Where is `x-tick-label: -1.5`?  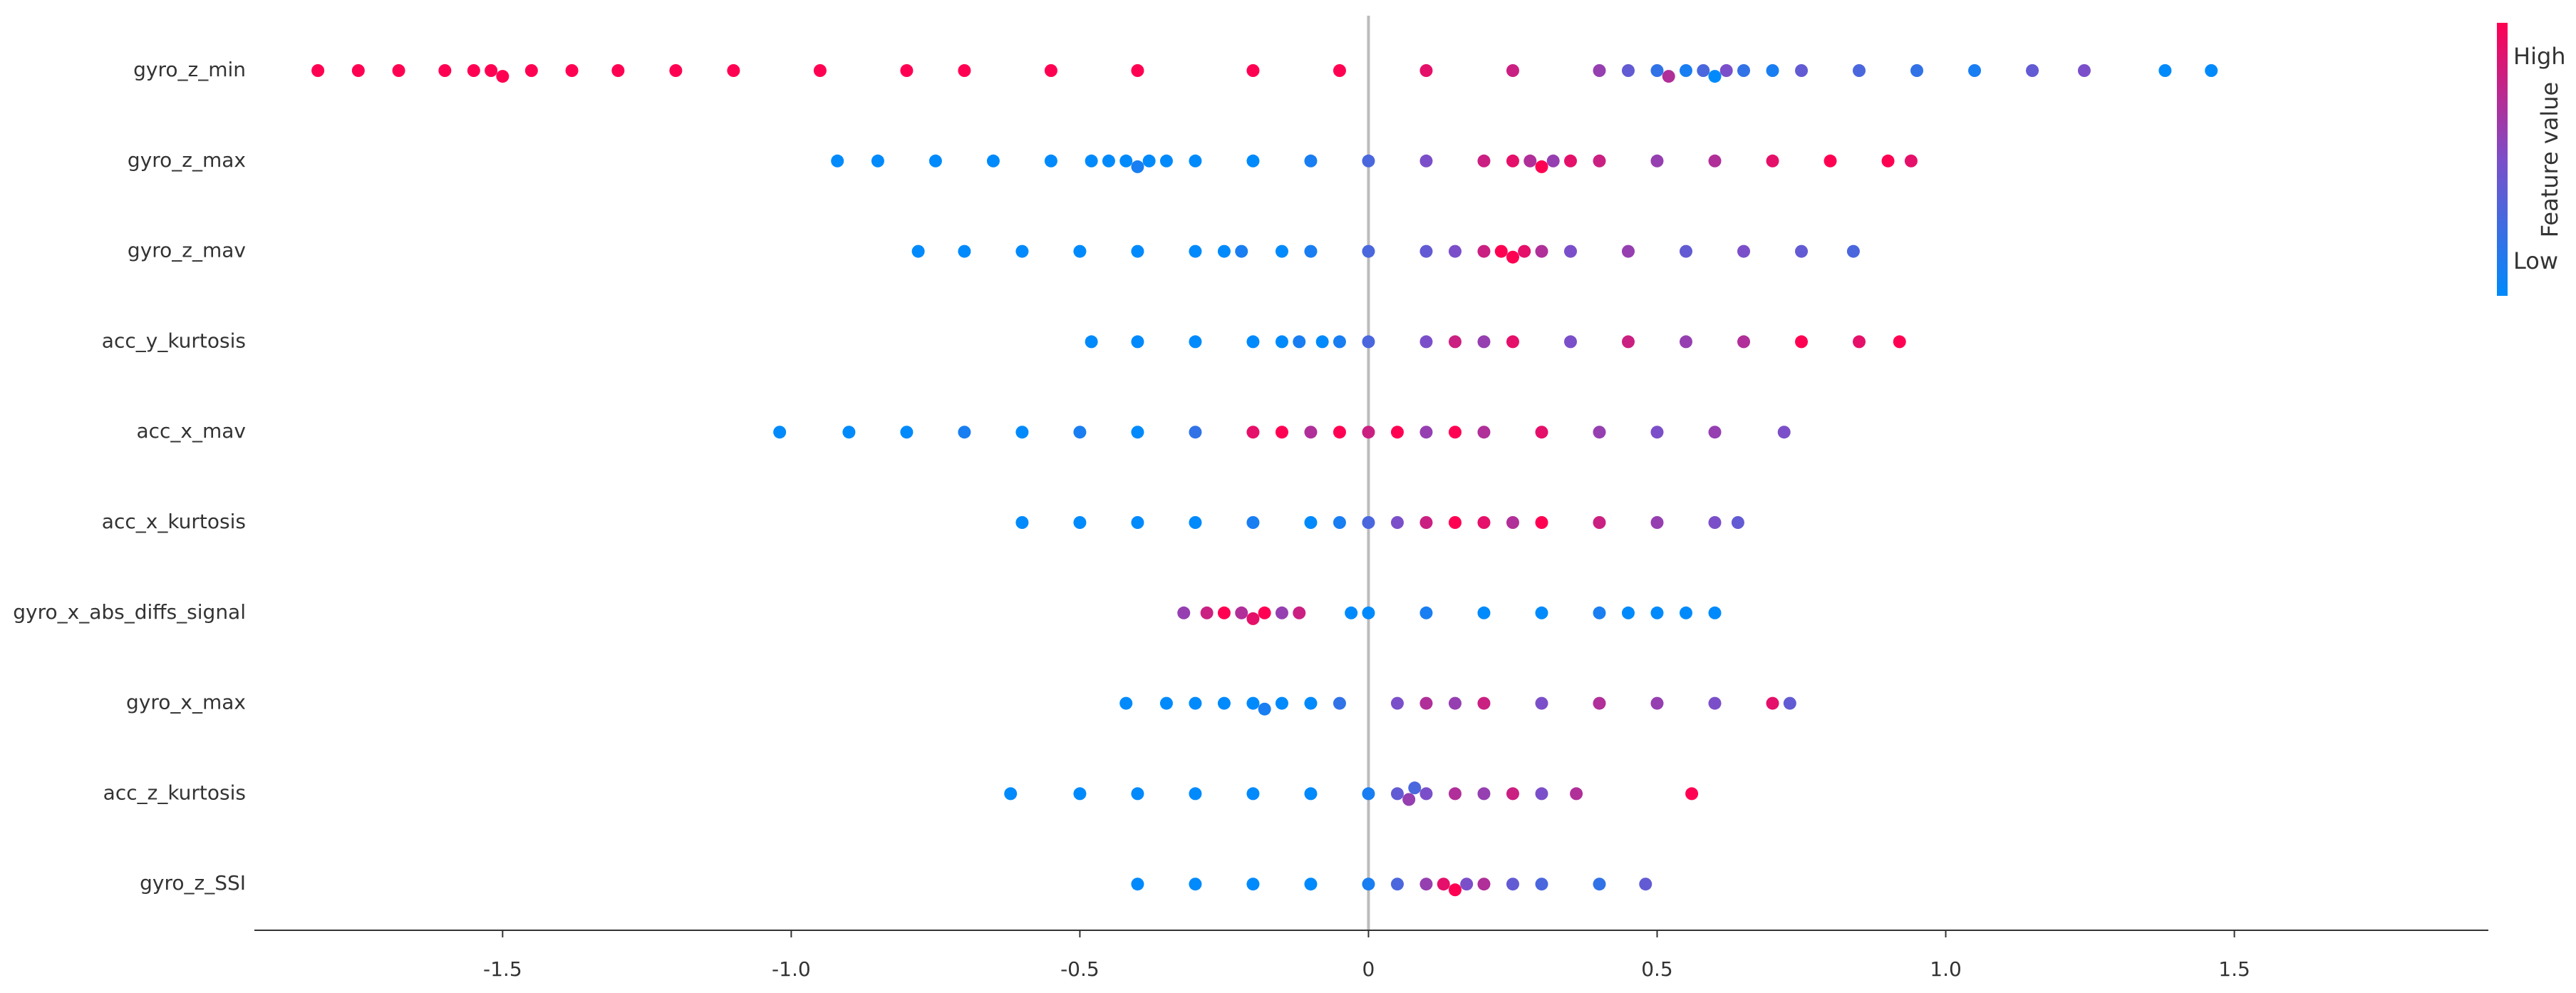
x-tick-label: -1.5 is located at coordinates (502, 969).